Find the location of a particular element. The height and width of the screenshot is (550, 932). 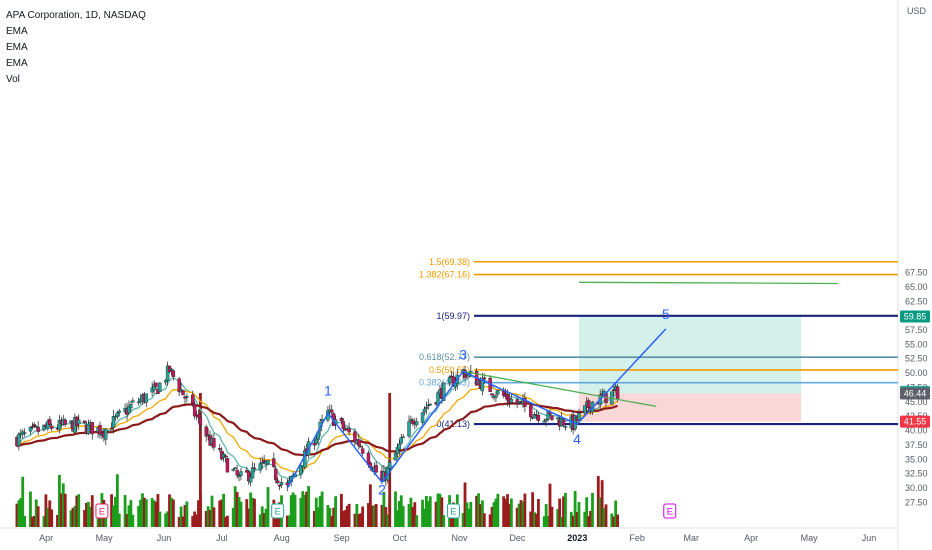

y-tick-label: 65.00 is located at coordinates (916, 287).